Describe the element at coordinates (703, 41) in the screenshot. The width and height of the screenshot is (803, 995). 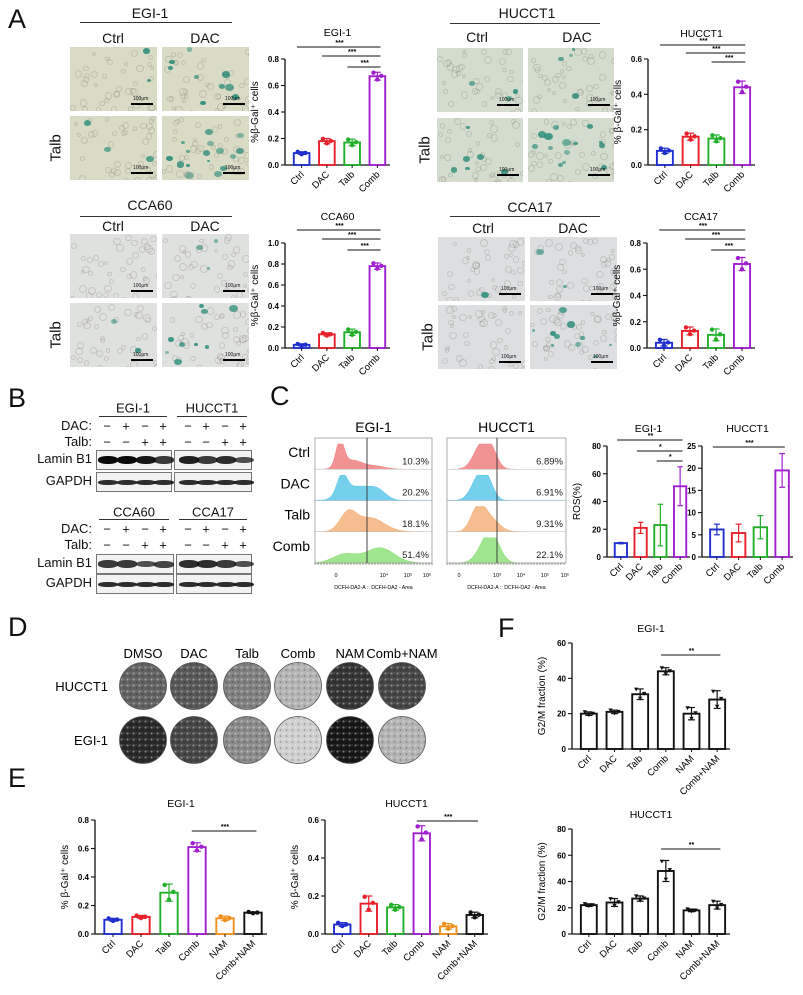
I see `significance-label: ***` at that location.